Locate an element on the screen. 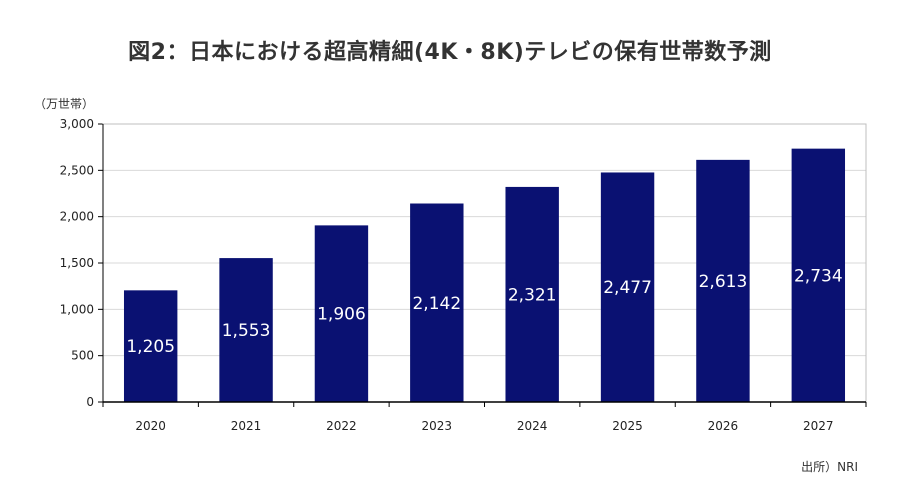 The height and width of the screenshot is (490, 900). data-label: 1,205 is located at coordinates (150, 347).